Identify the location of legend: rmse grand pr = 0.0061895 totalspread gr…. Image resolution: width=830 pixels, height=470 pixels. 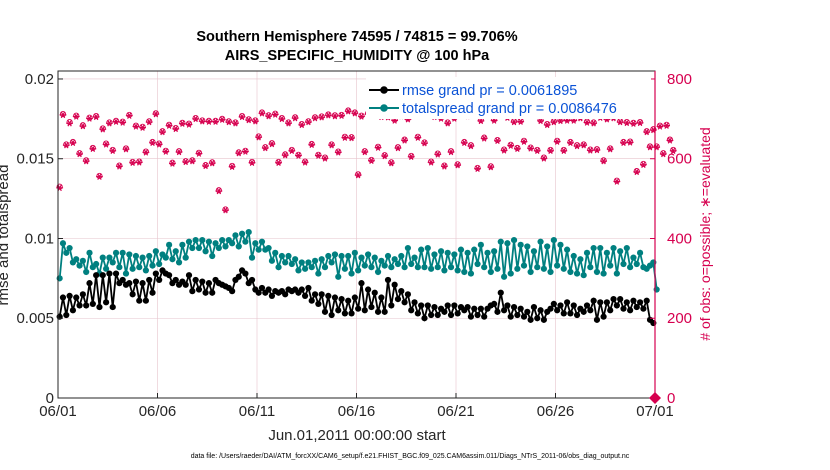
(508, 98).